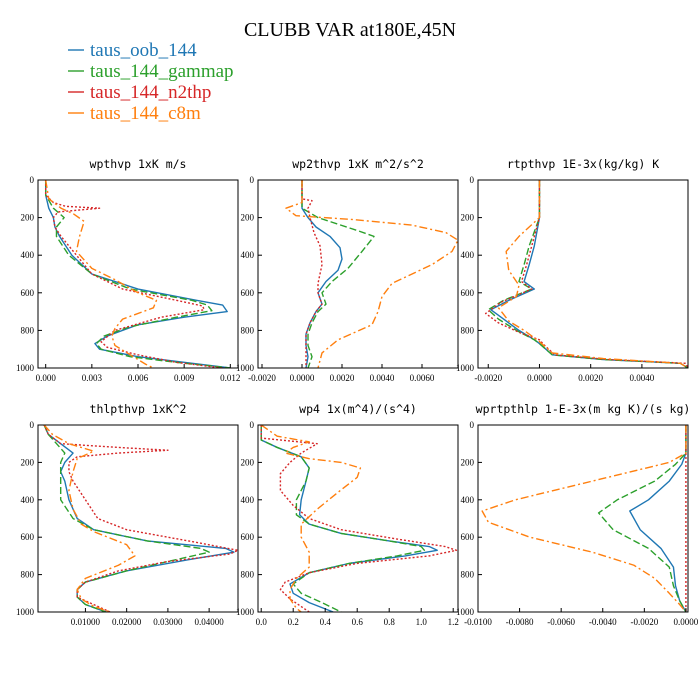 The width and height of the screenshot is (700, 700). I want to click on legend-label-taus_144_n2thp: taus_144_n2thp, so click(150, 92).